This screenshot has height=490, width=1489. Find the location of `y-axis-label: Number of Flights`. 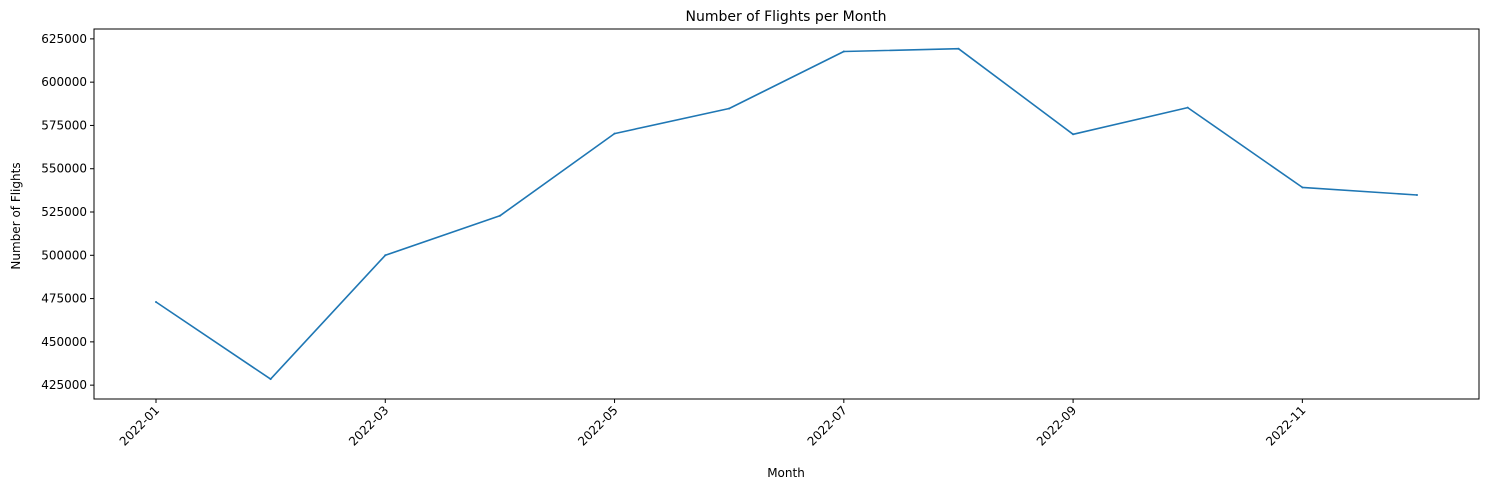

y-axis-label: Number of Flights is located at coordinates (16, 215).